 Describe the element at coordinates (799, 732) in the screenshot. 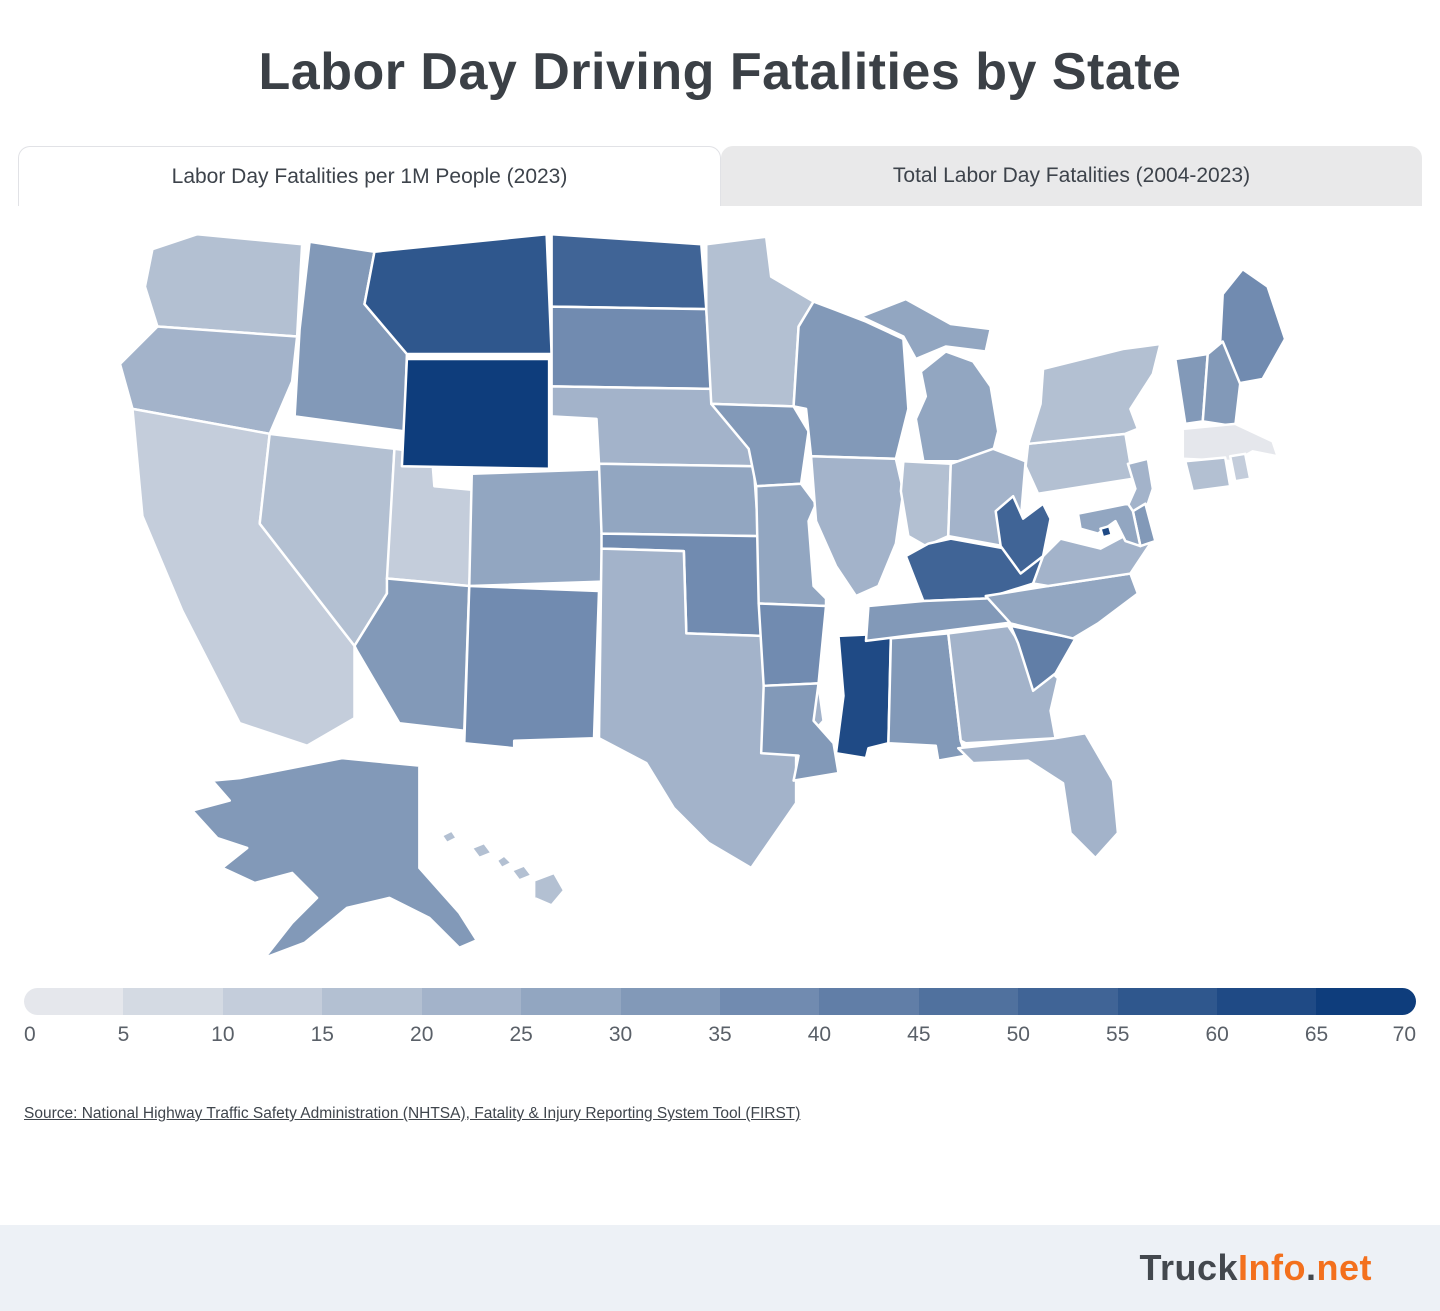

I see `state-louisiana: Louisiana: 32` at that location.